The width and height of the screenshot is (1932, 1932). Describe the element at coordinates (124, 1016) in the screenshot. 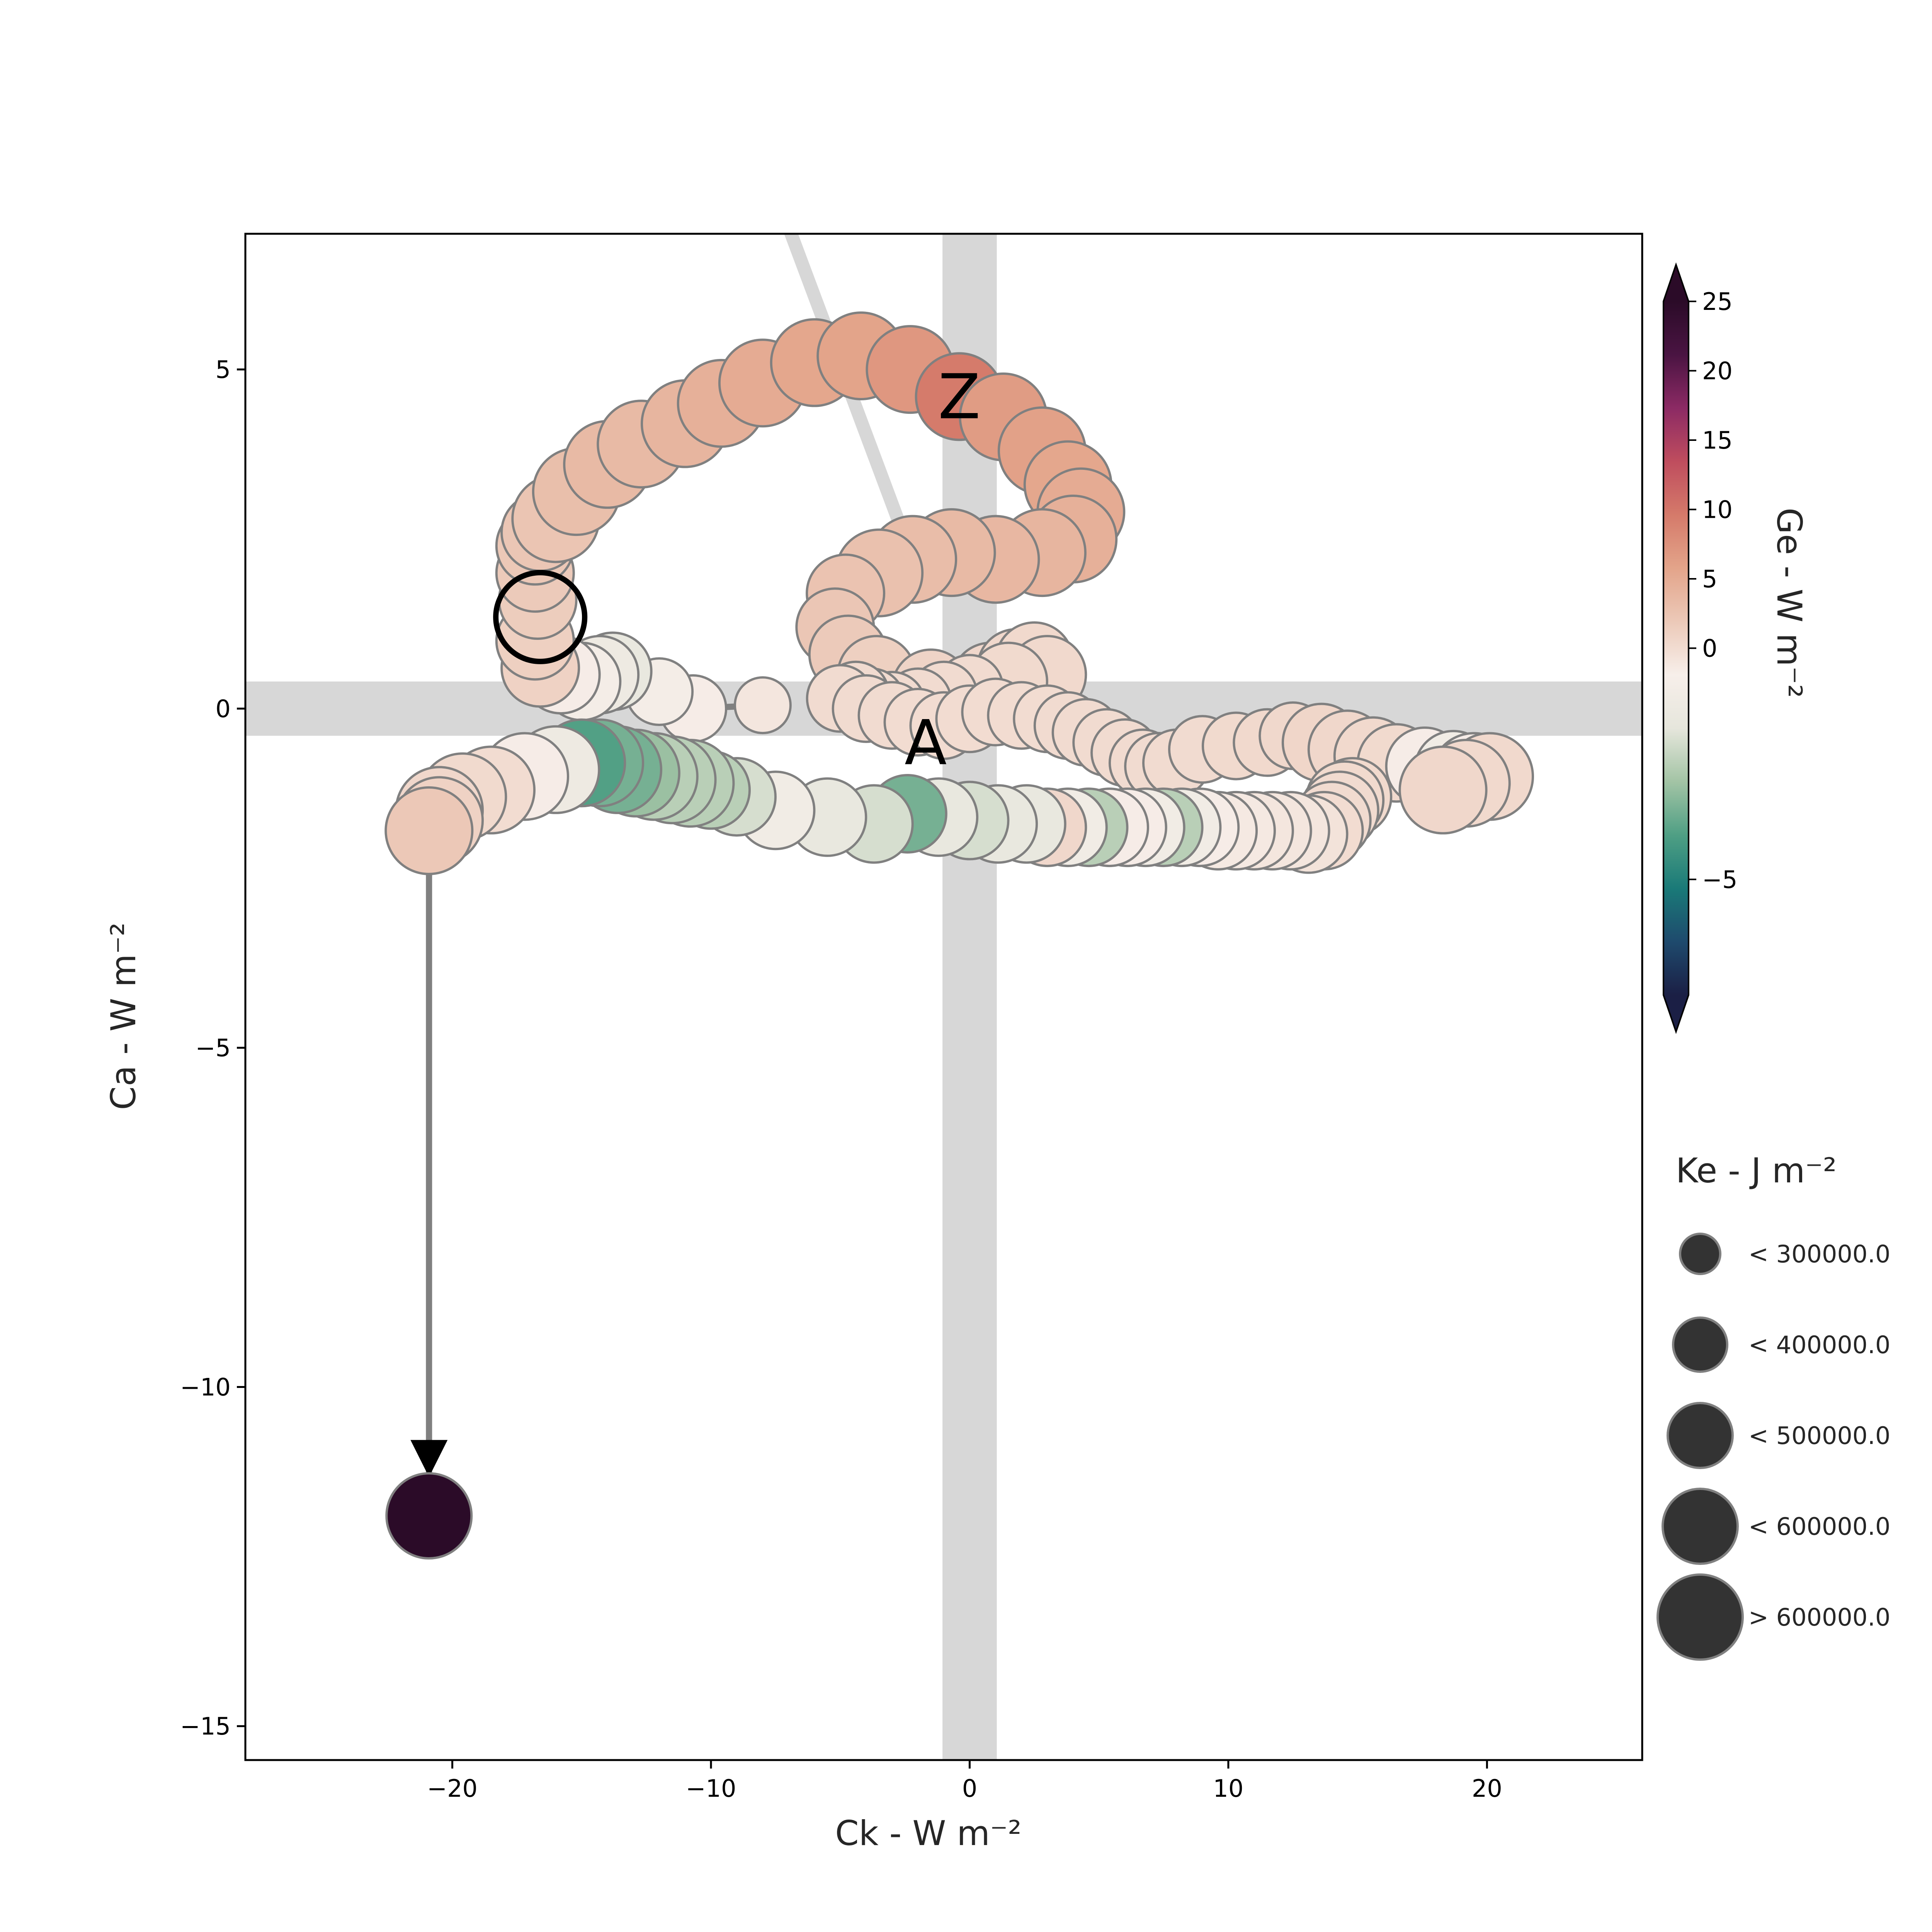

I see `y-axis-label: Ca - W m⁻²` at that location.